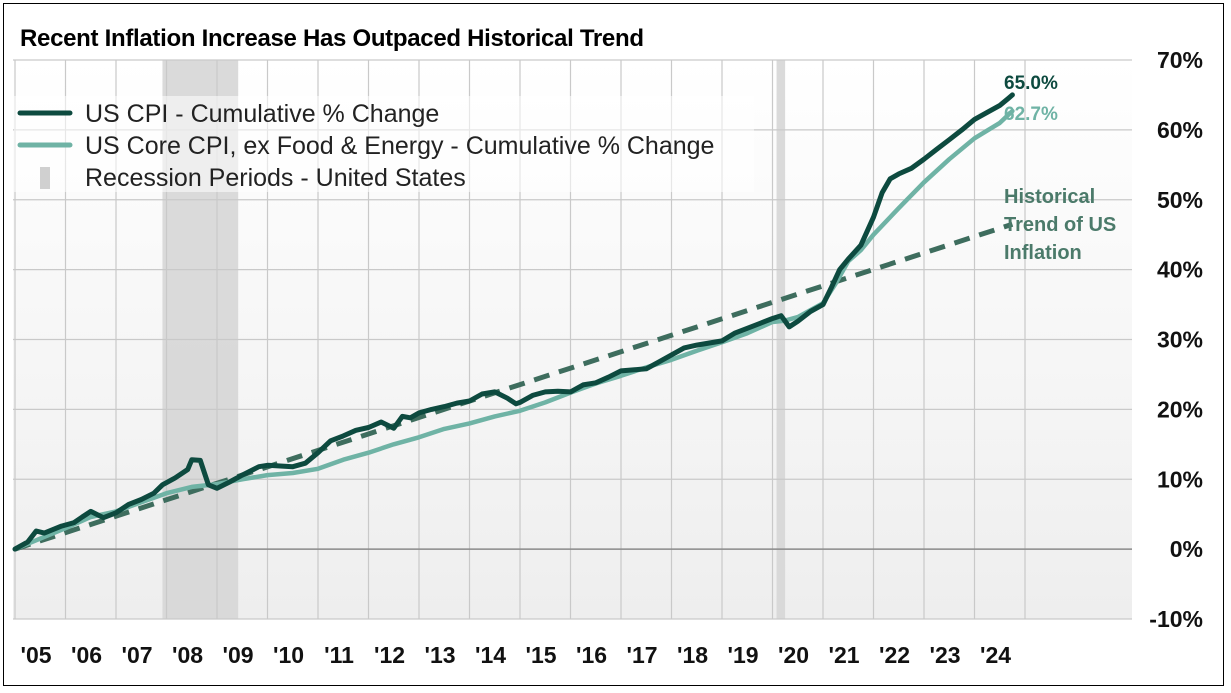 The height and width of the screenshot is (693, 1231). I want to click on x-tick-label: '09, so click(237, 655).